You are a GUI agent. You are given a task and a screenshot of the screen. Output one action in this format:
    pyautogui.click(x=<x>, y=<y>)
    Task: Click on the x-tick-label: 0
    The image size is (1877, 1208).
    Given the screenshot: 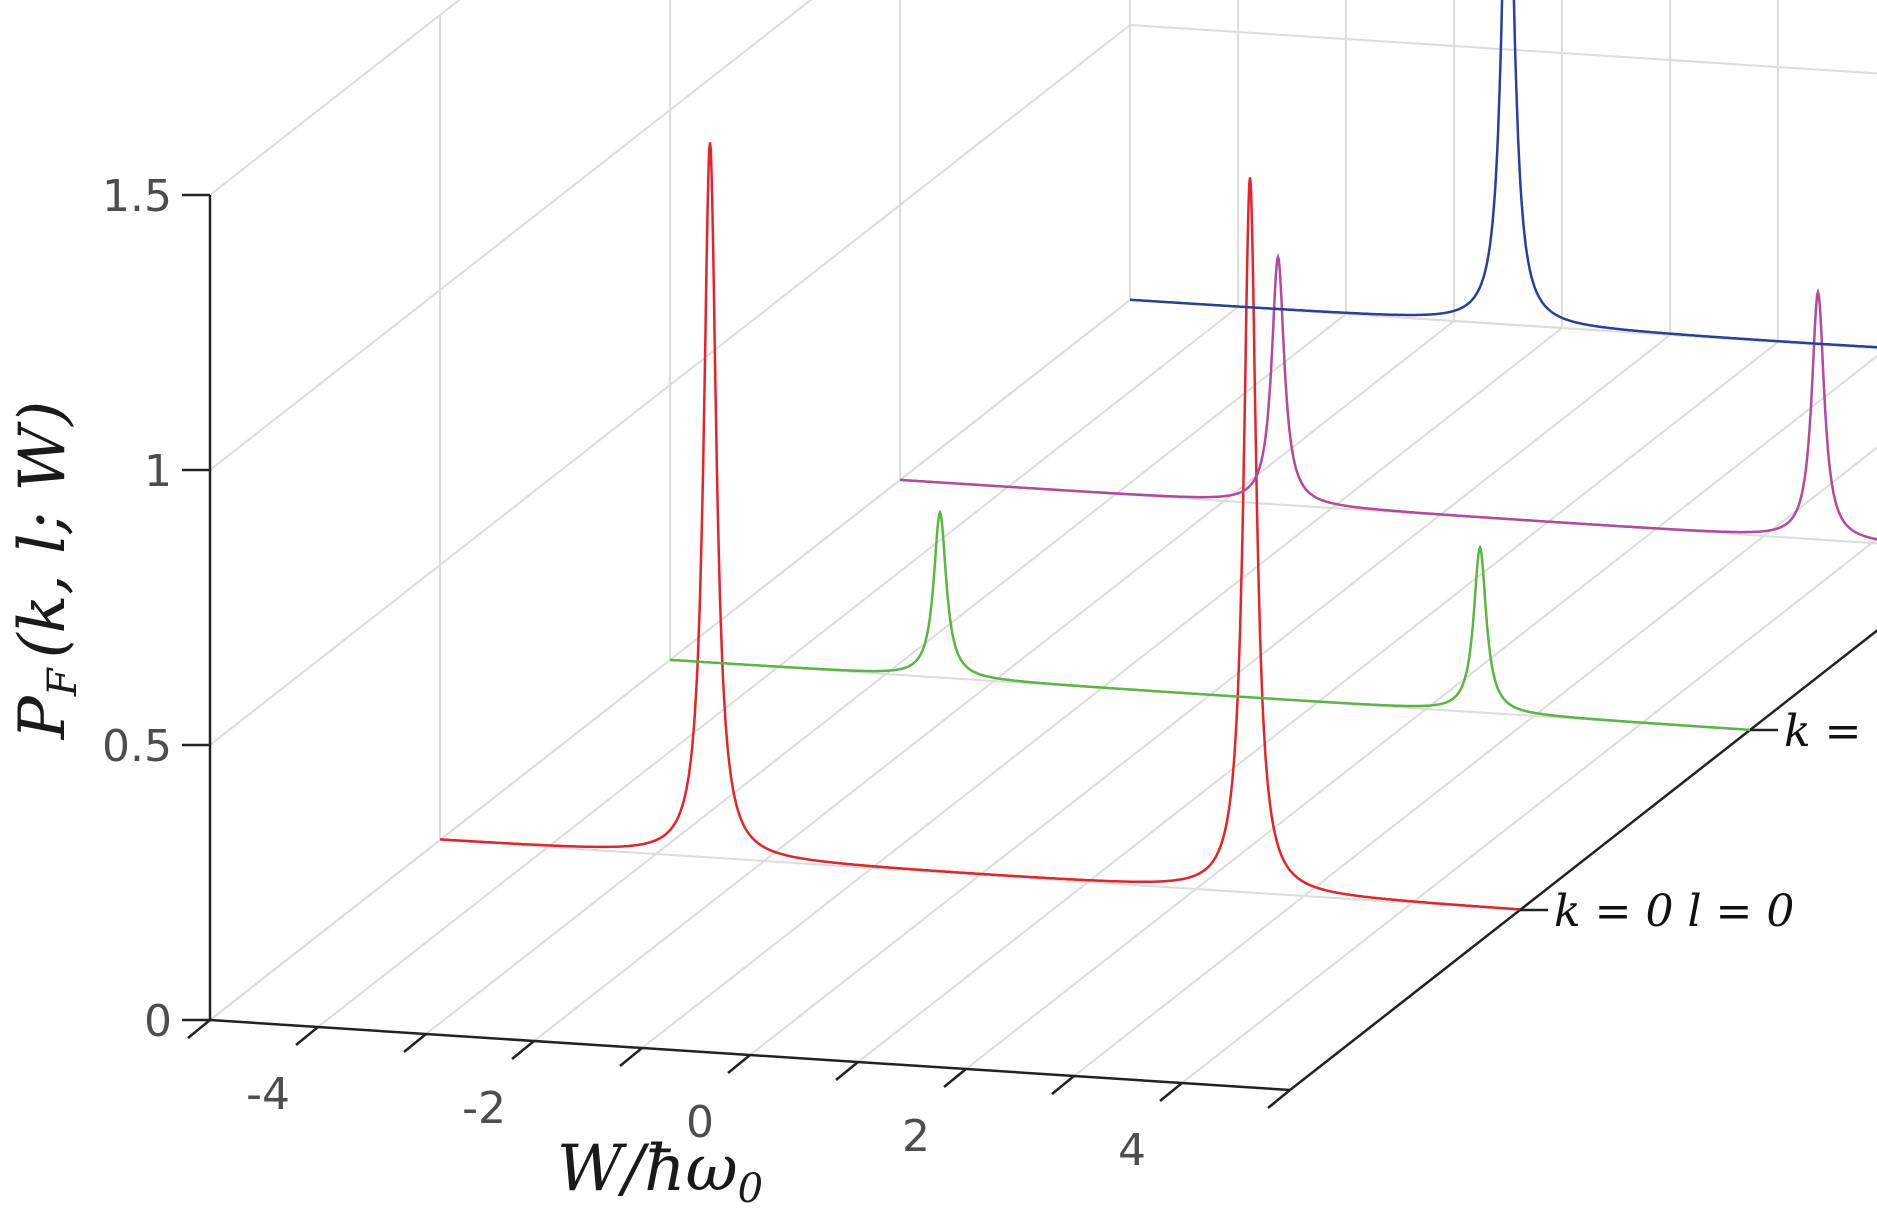 What is the action you would take?
    pyautogui.click(x=700, y=1122)
    